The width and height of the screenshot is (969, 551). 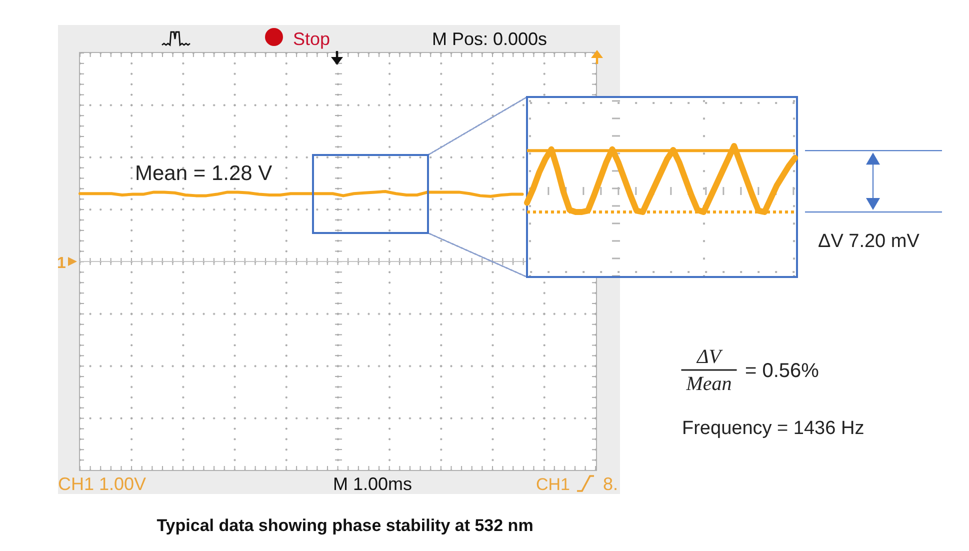 What do you see at coordinates (710, 357) in the screenshot?
I see `text: ΔV` at bounding box center [710, 357].